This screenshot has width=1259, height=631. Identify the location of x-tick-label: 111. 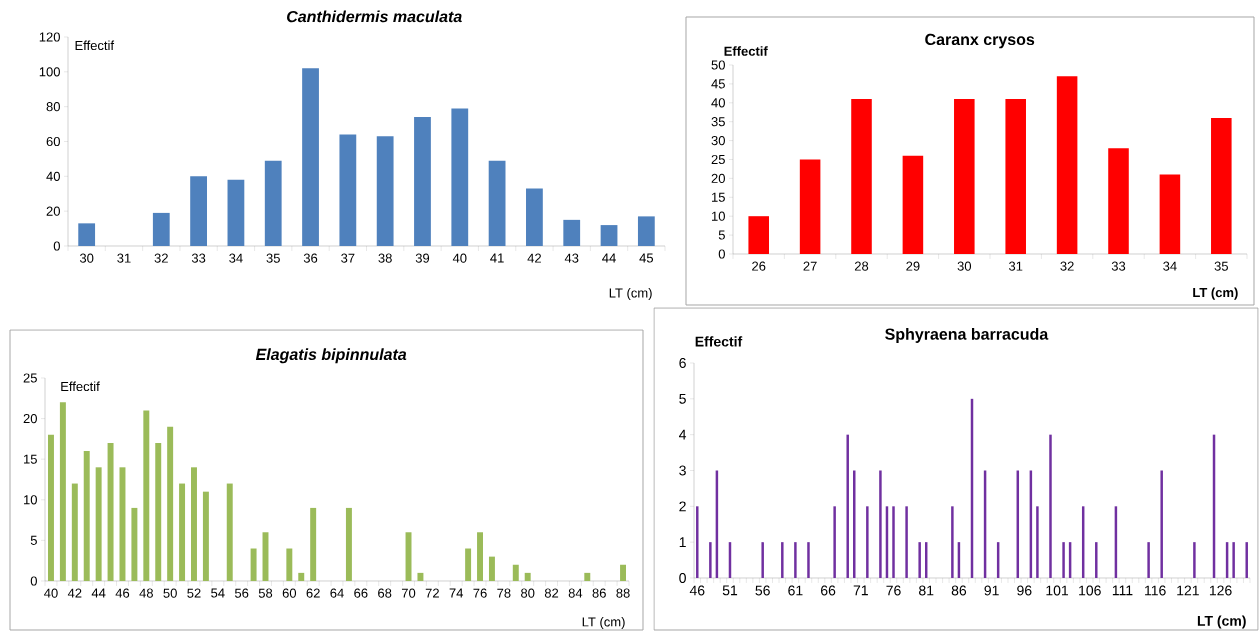
(1122, 590).